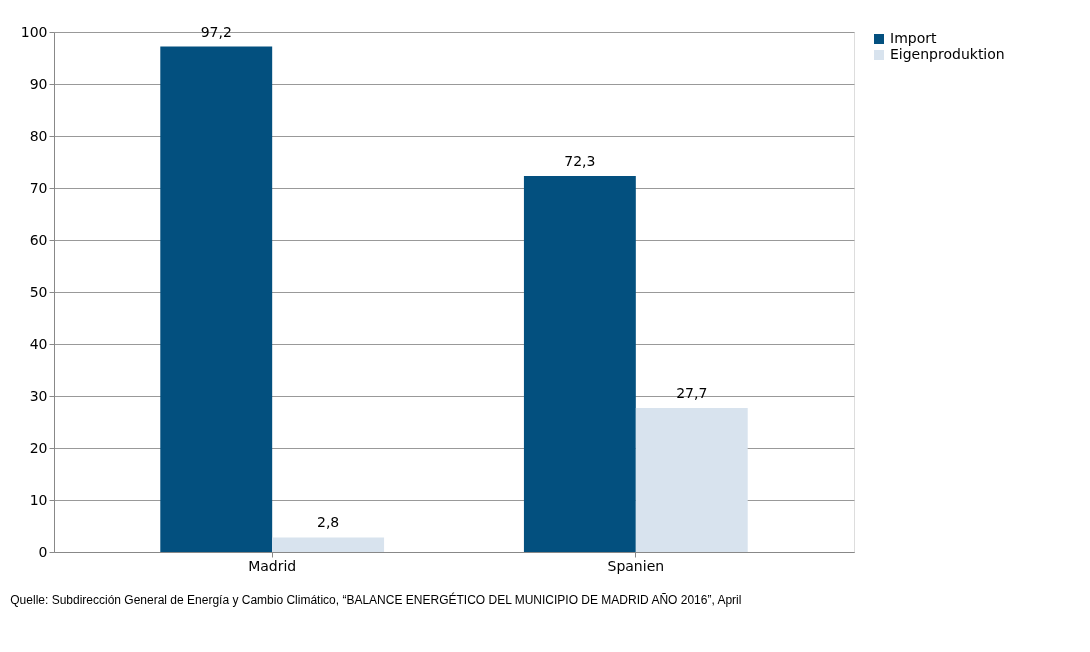 This screenshot has width=1090, height=652. I want to click on y-tick-label: 0, so click(43, 551).